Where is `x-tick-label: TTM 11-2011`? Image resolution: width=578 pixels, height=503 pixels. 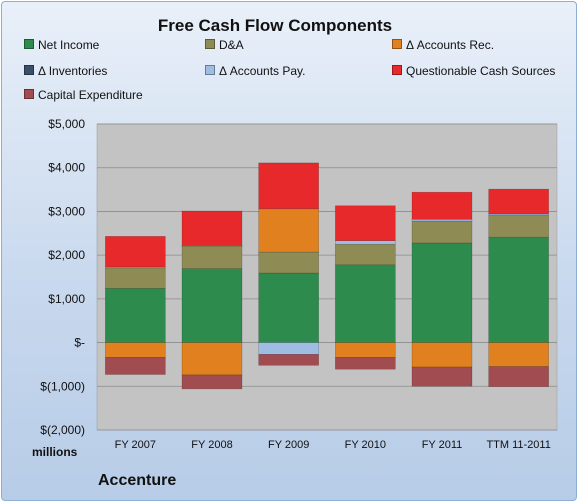 x-tick-label: TTM 11-2011 is located at coordinates (518, 445).